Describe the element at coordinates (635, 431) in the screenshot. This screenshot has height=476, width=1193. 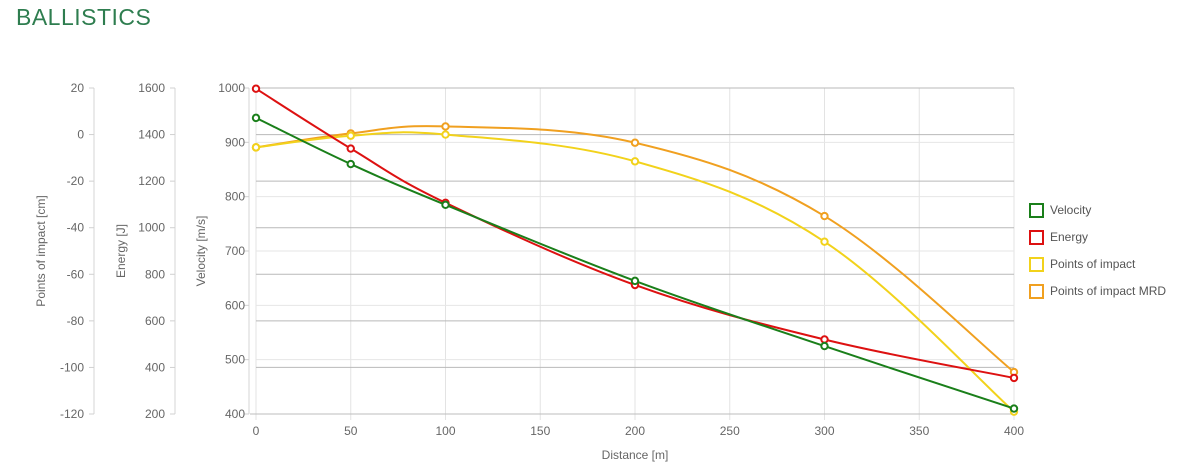
I see `x-tick-label: 200` at that location.